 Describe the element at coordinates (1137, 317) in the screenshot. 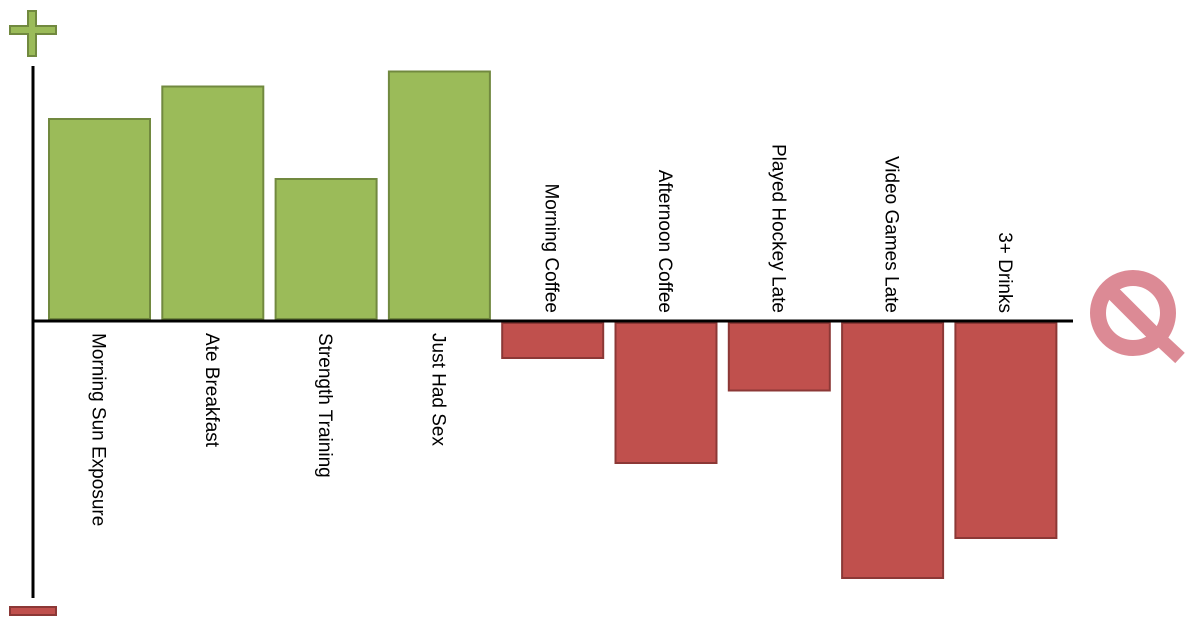

I see `prohibited-icon` at that location.